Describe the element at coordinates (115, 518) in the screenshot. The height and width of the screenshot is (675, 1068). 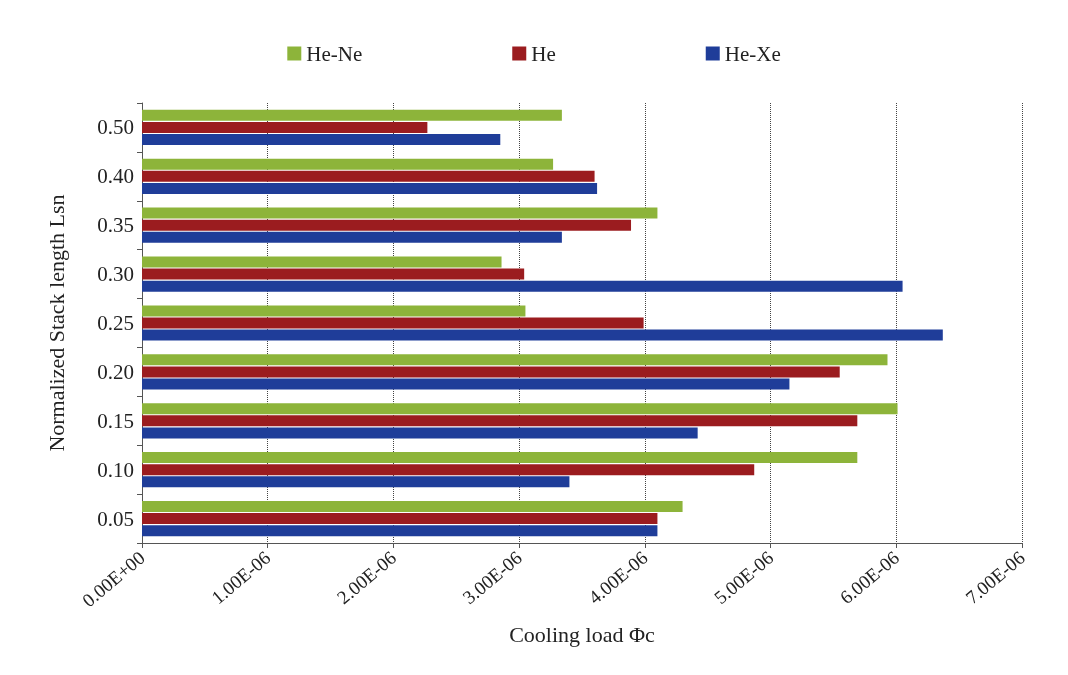
I see `y-tick-label: 0.05` at that location.